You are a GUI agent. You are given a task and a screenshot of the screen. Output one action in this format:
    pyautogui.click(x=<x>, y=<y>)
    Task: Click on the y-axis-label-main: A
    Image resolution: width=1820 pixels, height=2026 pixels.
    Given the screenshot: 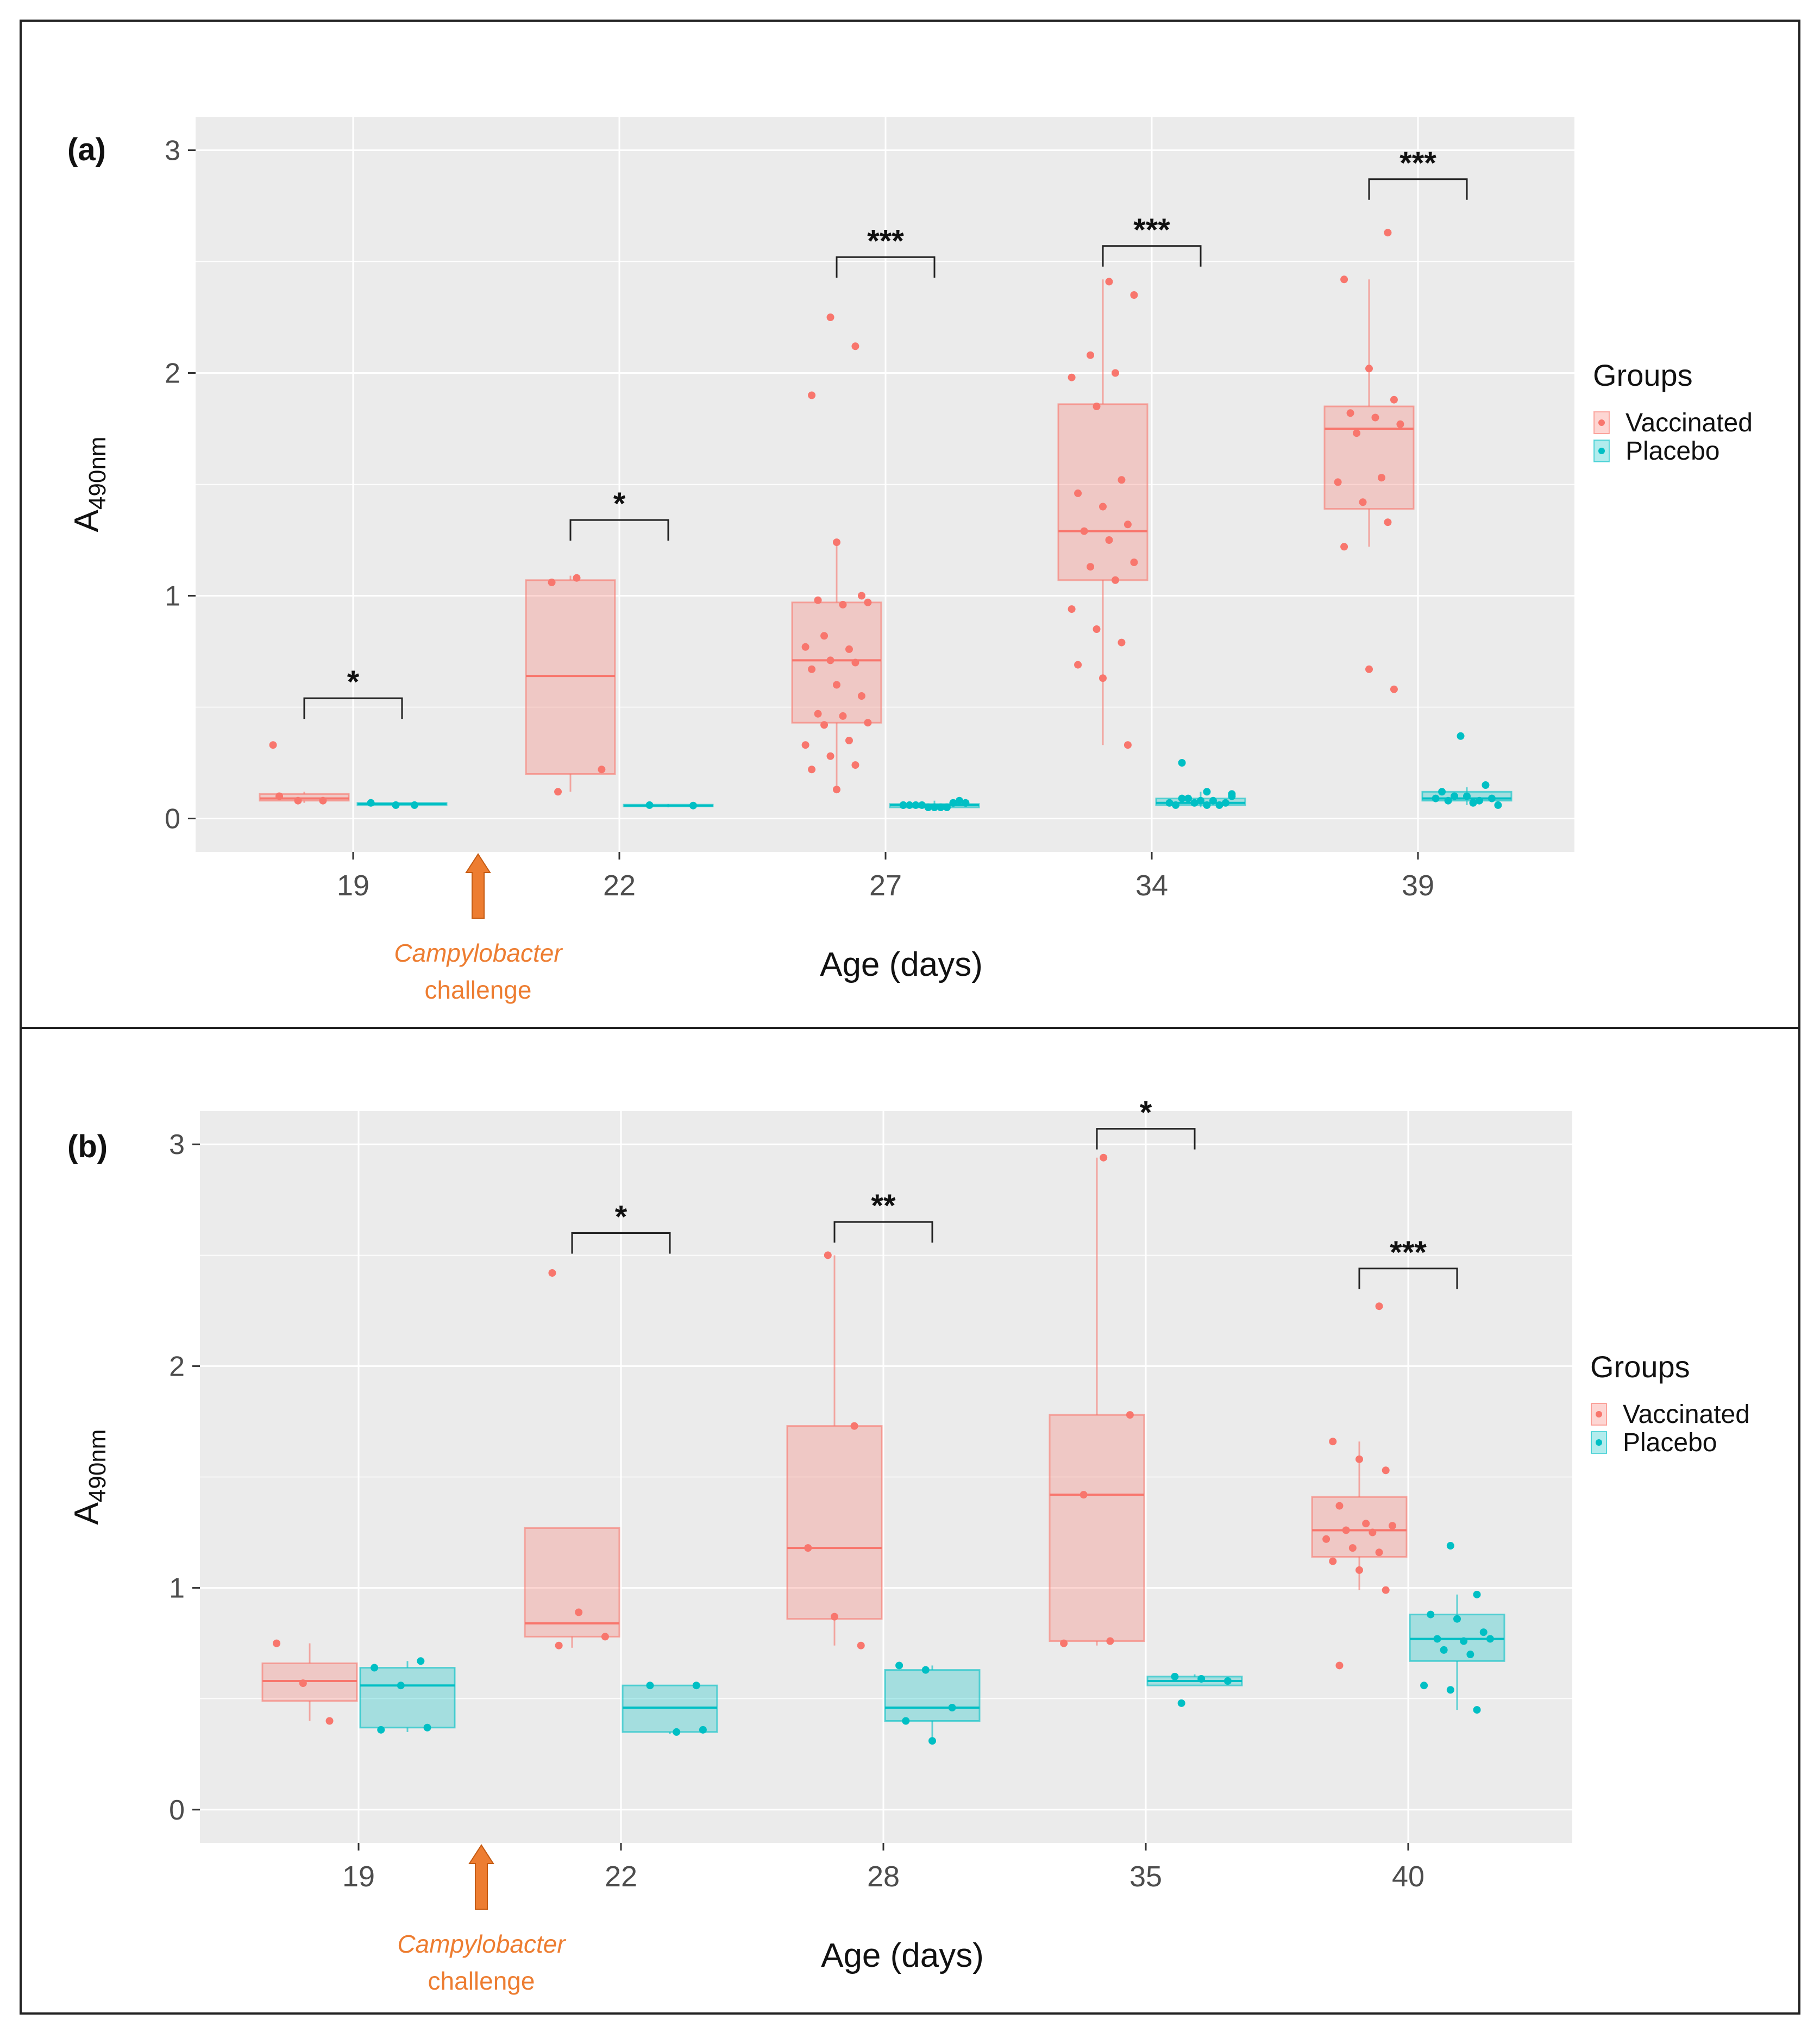 What is the action you would take?
    pyautogui.click(x=86, y=1513)
    